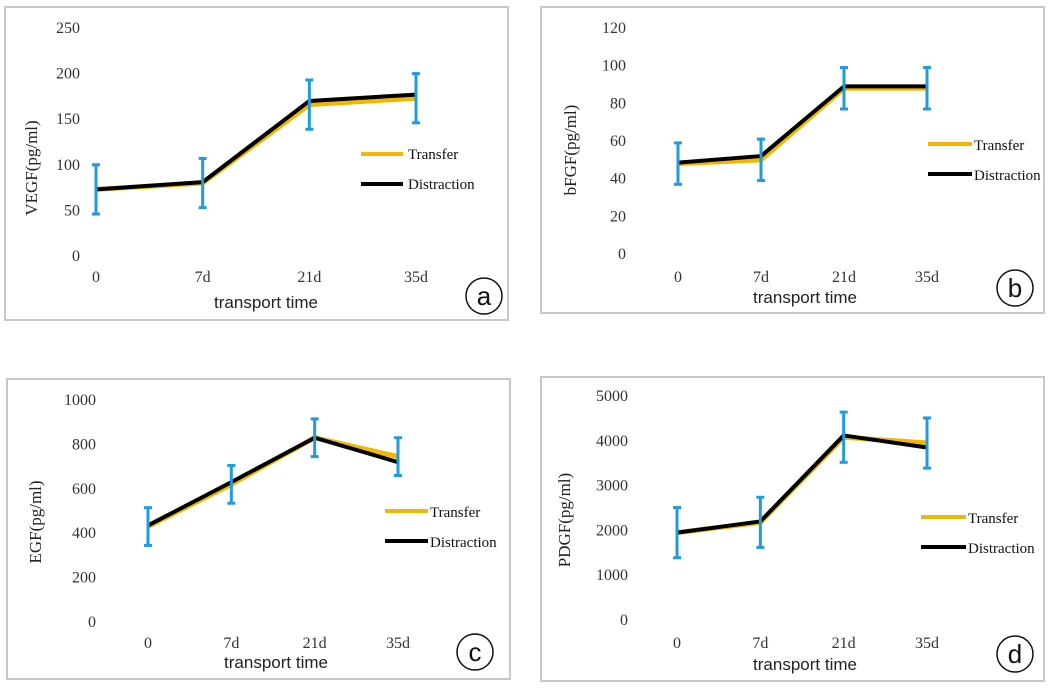 This screenshot has height=688, width=1053. Describe the element at coordinates (84, 444) in the screenshot. I see `y-tick-label: 800` at that location.